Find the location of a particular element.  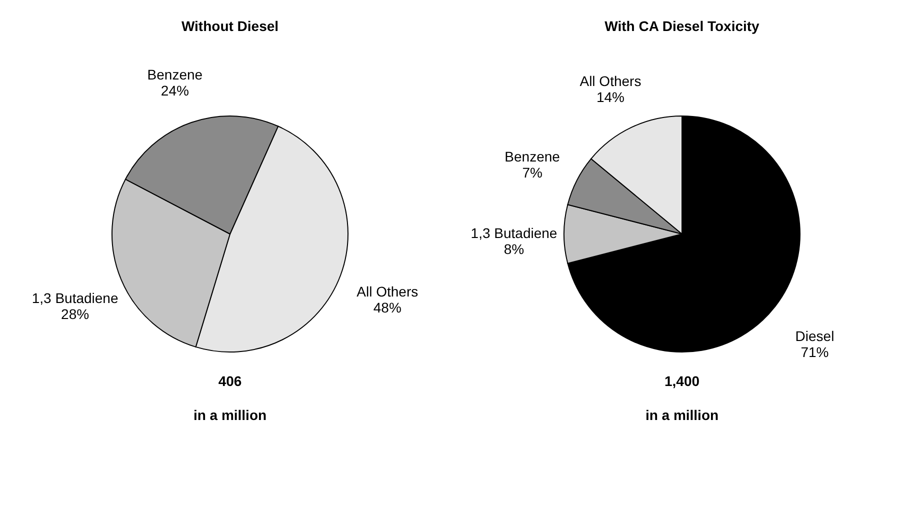

data-label: 7% is located at coordinates (532, 172).